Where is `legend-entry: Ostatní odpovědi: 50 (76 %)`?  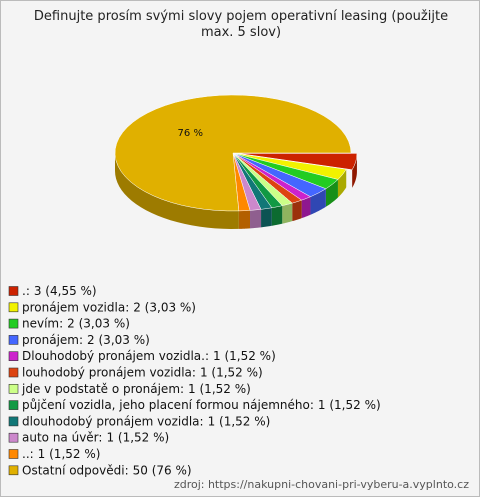 legend-entry: Ostatní odpovědi: 50 (76 %) is located at coordinates (107, 470).